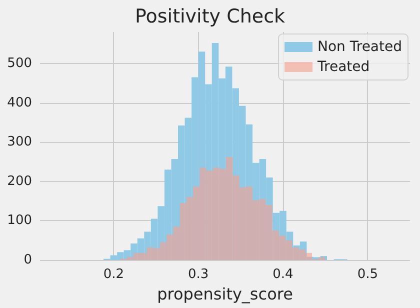 This screenshot has height=308, width=420. What do you see at coordinates (210, 17) in the screenshot?
I see `chart-title: Positivity Check` at bounding box center [210, 17].